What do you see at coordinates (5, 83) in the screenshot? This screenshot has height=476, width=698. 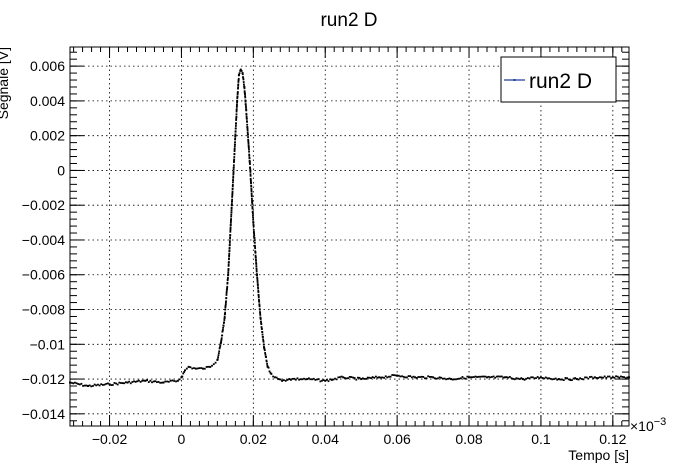 I see `y-axis-label: Segnale [V]` at bounding box center [5, 83].